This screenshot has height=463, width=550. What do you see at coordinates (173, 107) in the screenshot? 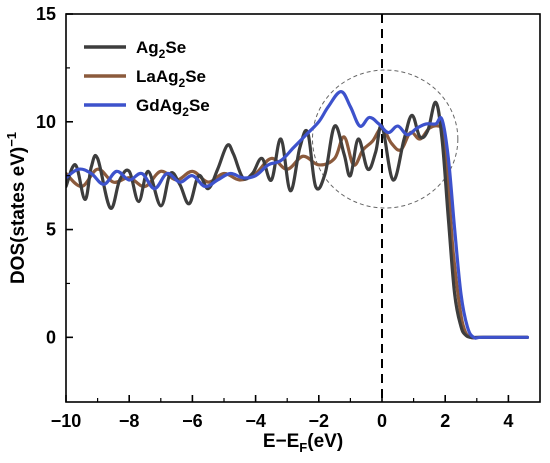
I see `legend-label: GdAg2Se` at bounding box center [173, 107].